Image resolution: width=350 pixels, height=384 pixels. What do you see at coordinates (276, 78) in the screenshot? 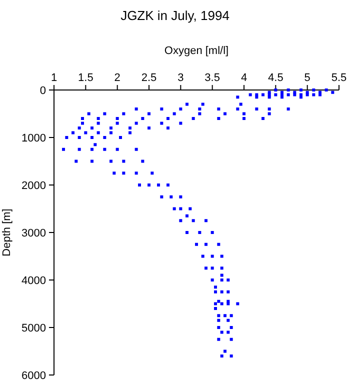
I see `x-tick-label: 4.5` at bounding box center [276, 78].